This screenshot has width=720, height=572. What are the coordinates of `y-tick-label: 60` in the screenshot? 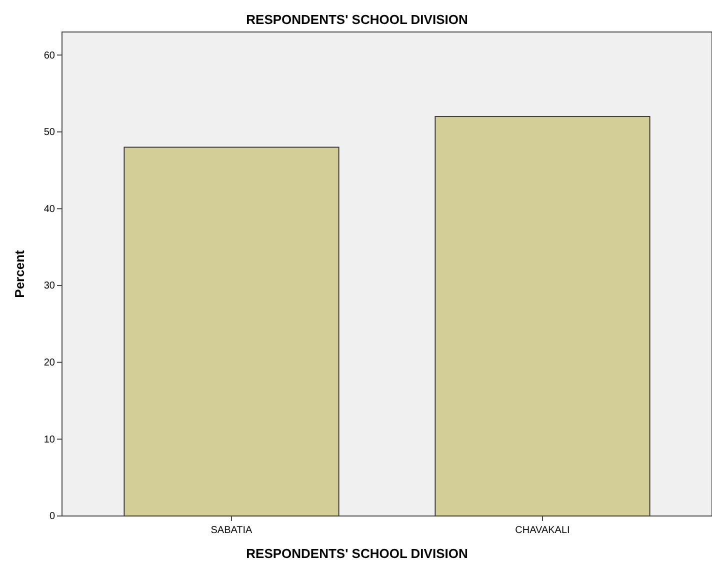 It's located at (50, 56).